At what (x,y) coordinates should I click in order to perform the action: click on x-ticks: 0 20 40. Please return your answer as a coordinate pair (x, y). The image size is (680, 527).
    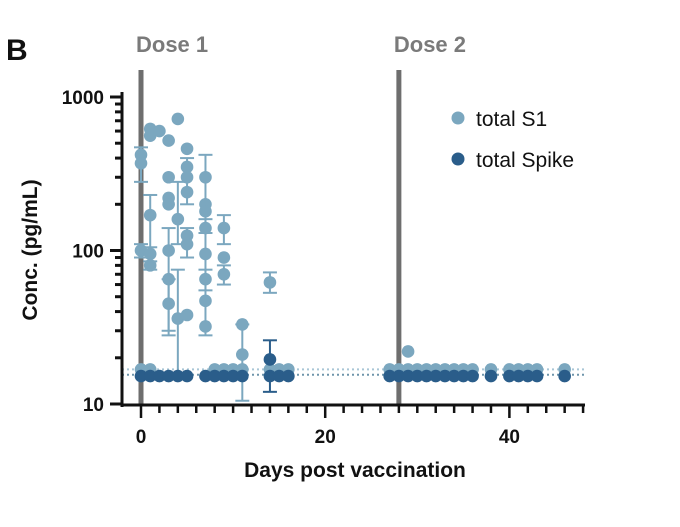
    Looking at the image, I should click on (360, 426).